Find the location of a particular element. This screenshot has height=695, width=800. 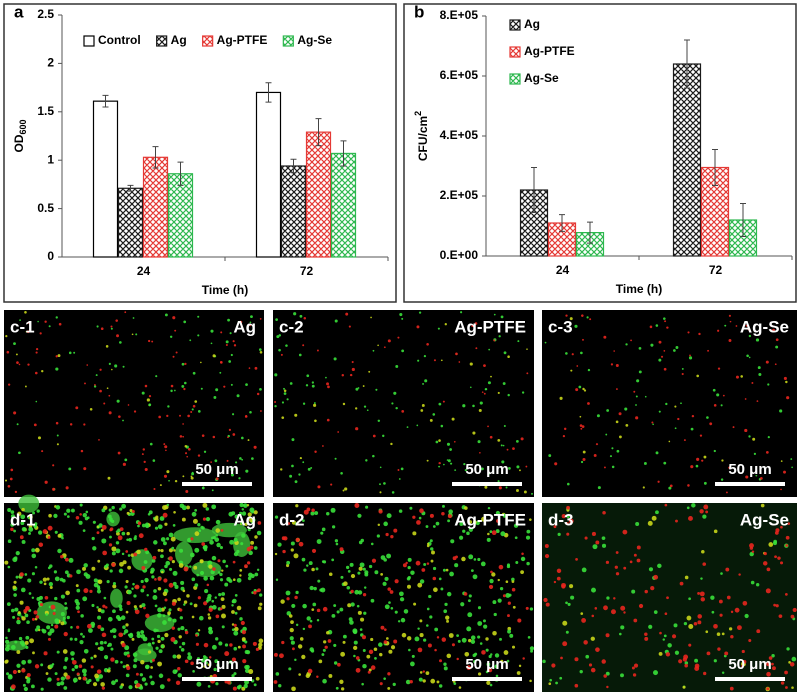

x-axis-label: Time (h) is located at coordinates (225, 290).